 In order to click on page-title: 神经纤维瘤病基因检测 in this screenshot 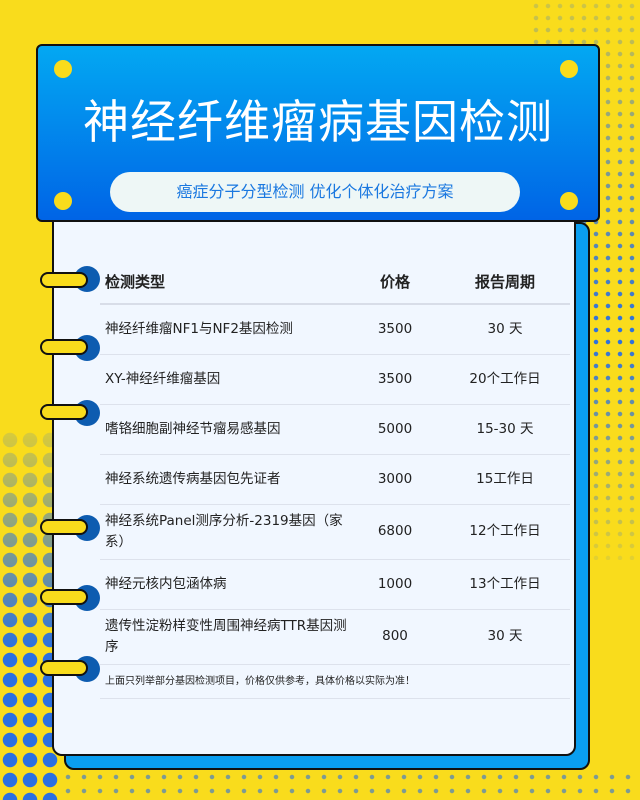, I will do `click(318, 122)`.